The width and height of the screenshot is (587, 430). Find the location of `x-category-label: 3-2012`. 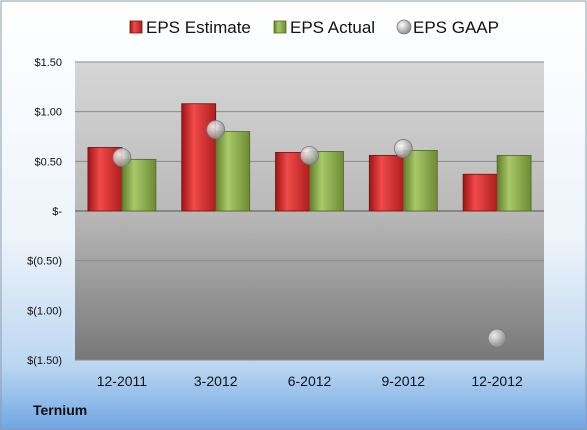

x-category-label: 3-2012 is located at coordinates (216, 381).